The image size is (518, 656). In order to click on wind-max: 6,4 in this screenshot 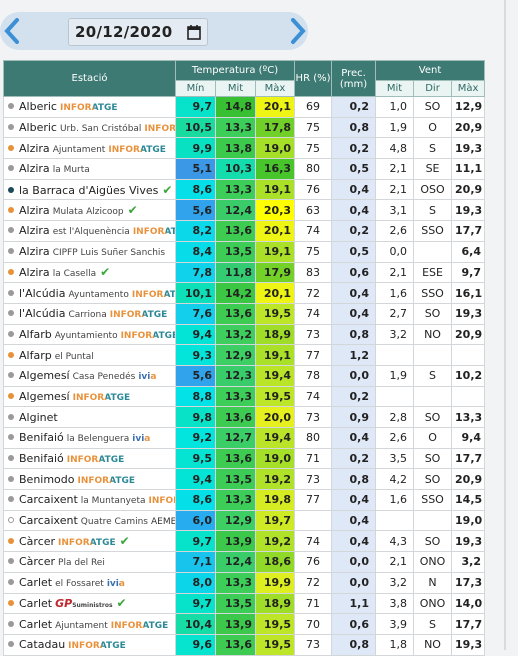, I will do `click(468, 251)`.